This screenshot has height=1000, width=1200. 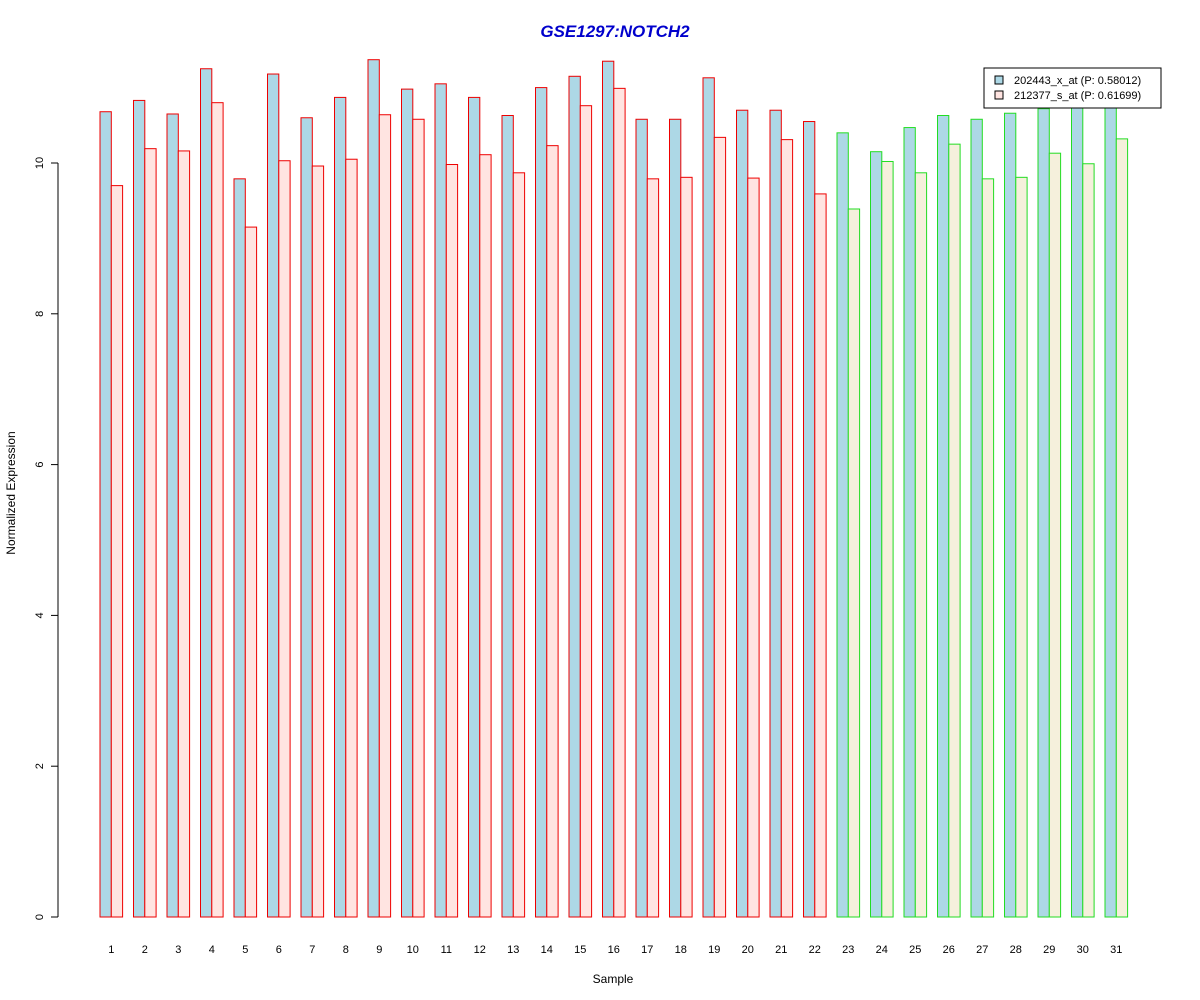 I want to click on x-tick-label: 13, so click(x=513, y=950).